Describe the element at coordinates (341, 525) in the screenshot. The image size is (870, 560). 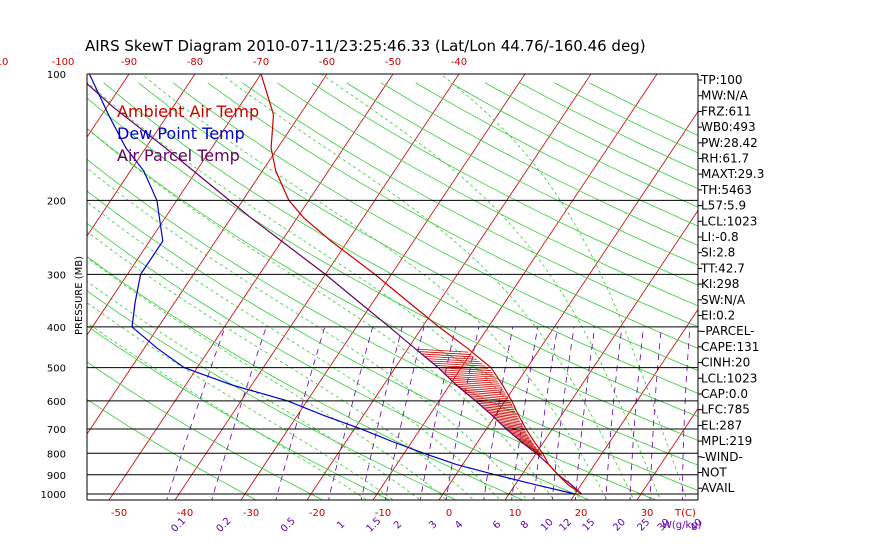
I see `mixing-ratio-label: 1` at that location.